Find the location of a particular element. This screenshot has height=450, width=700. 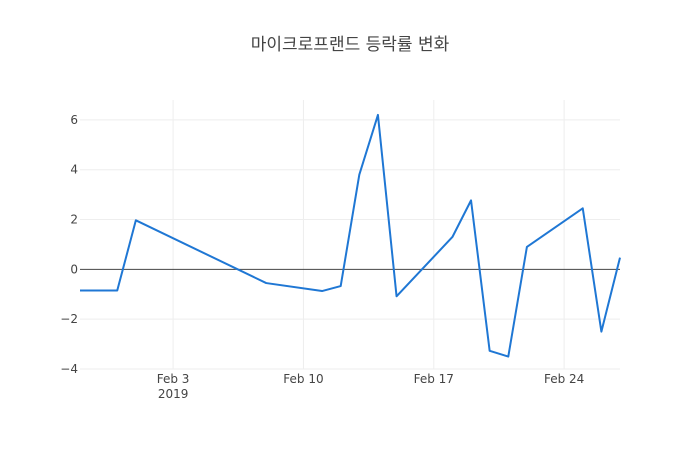

y-tick-label: −4 is located at coordinates (69, 369).